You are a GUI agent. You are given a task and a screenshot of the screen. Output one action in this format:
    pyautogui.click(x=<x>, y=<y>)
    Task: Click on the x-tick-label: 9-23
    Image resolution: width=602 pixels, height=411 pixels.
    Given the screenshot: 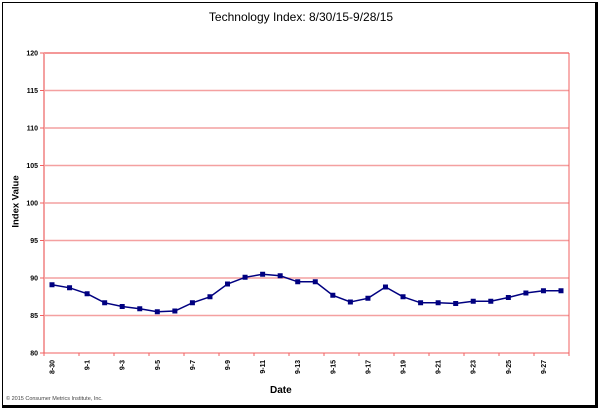 What is the action you would take?
    pyautogui.click(x=474, y=367)
    